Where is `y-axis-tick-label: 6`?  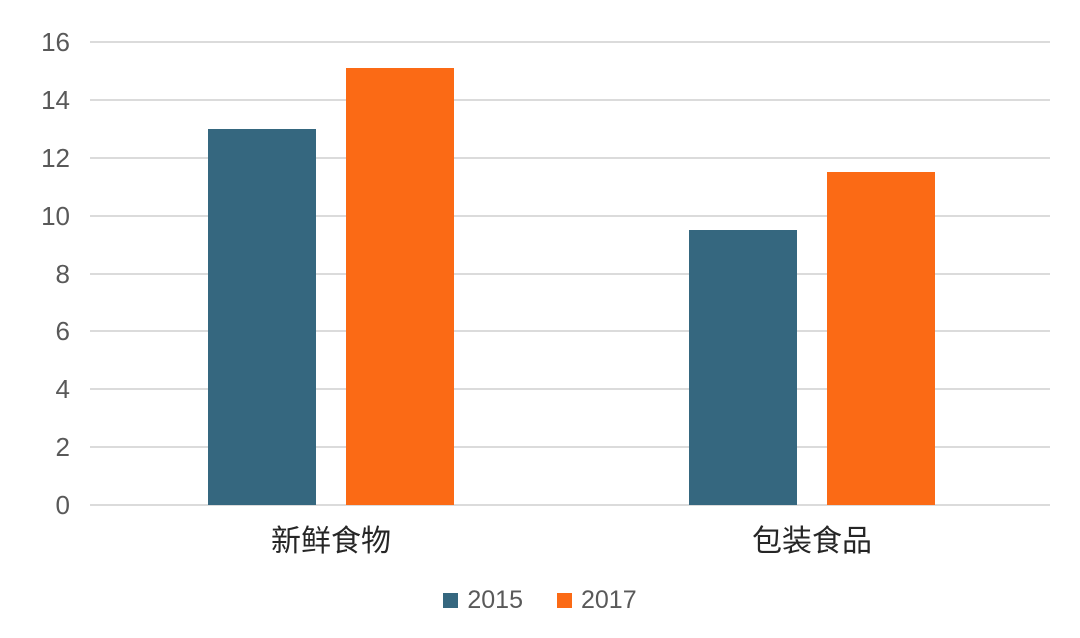
y-axis-tick-label: 6 is located at coordinates (62, 331).